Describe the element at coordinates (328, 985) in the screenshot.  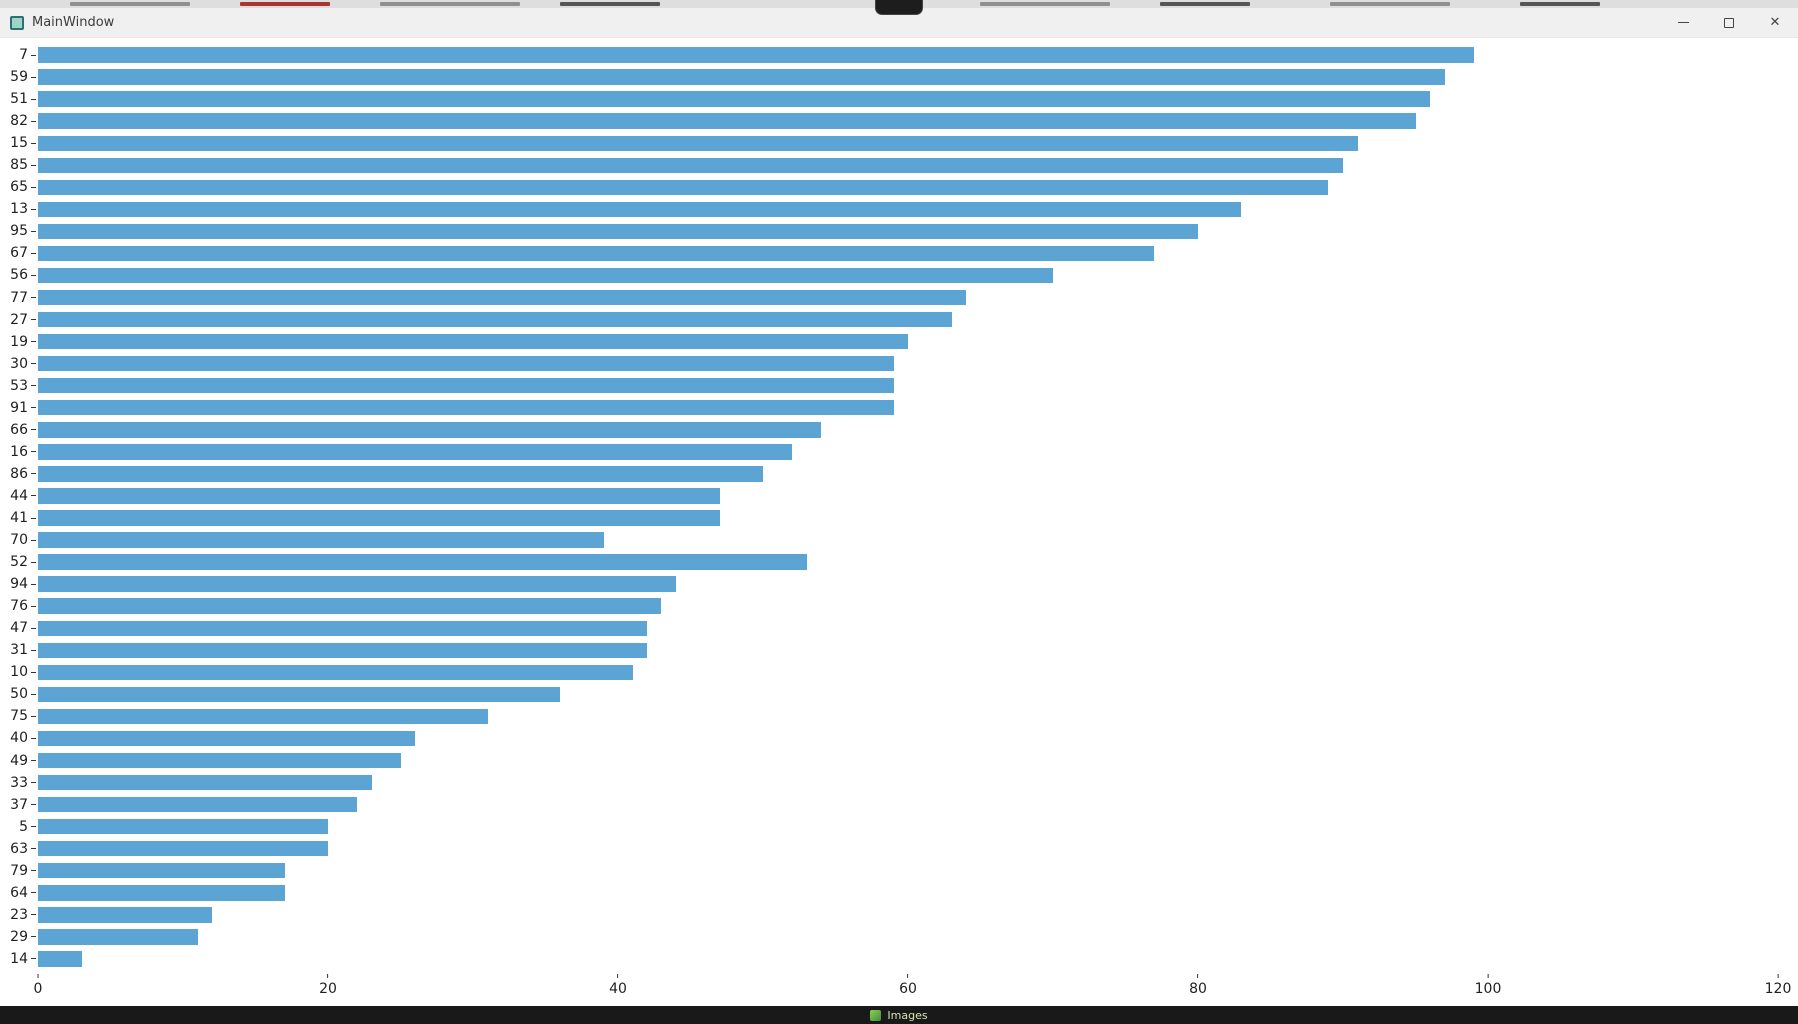
I see `x-tick: 20` at that location.